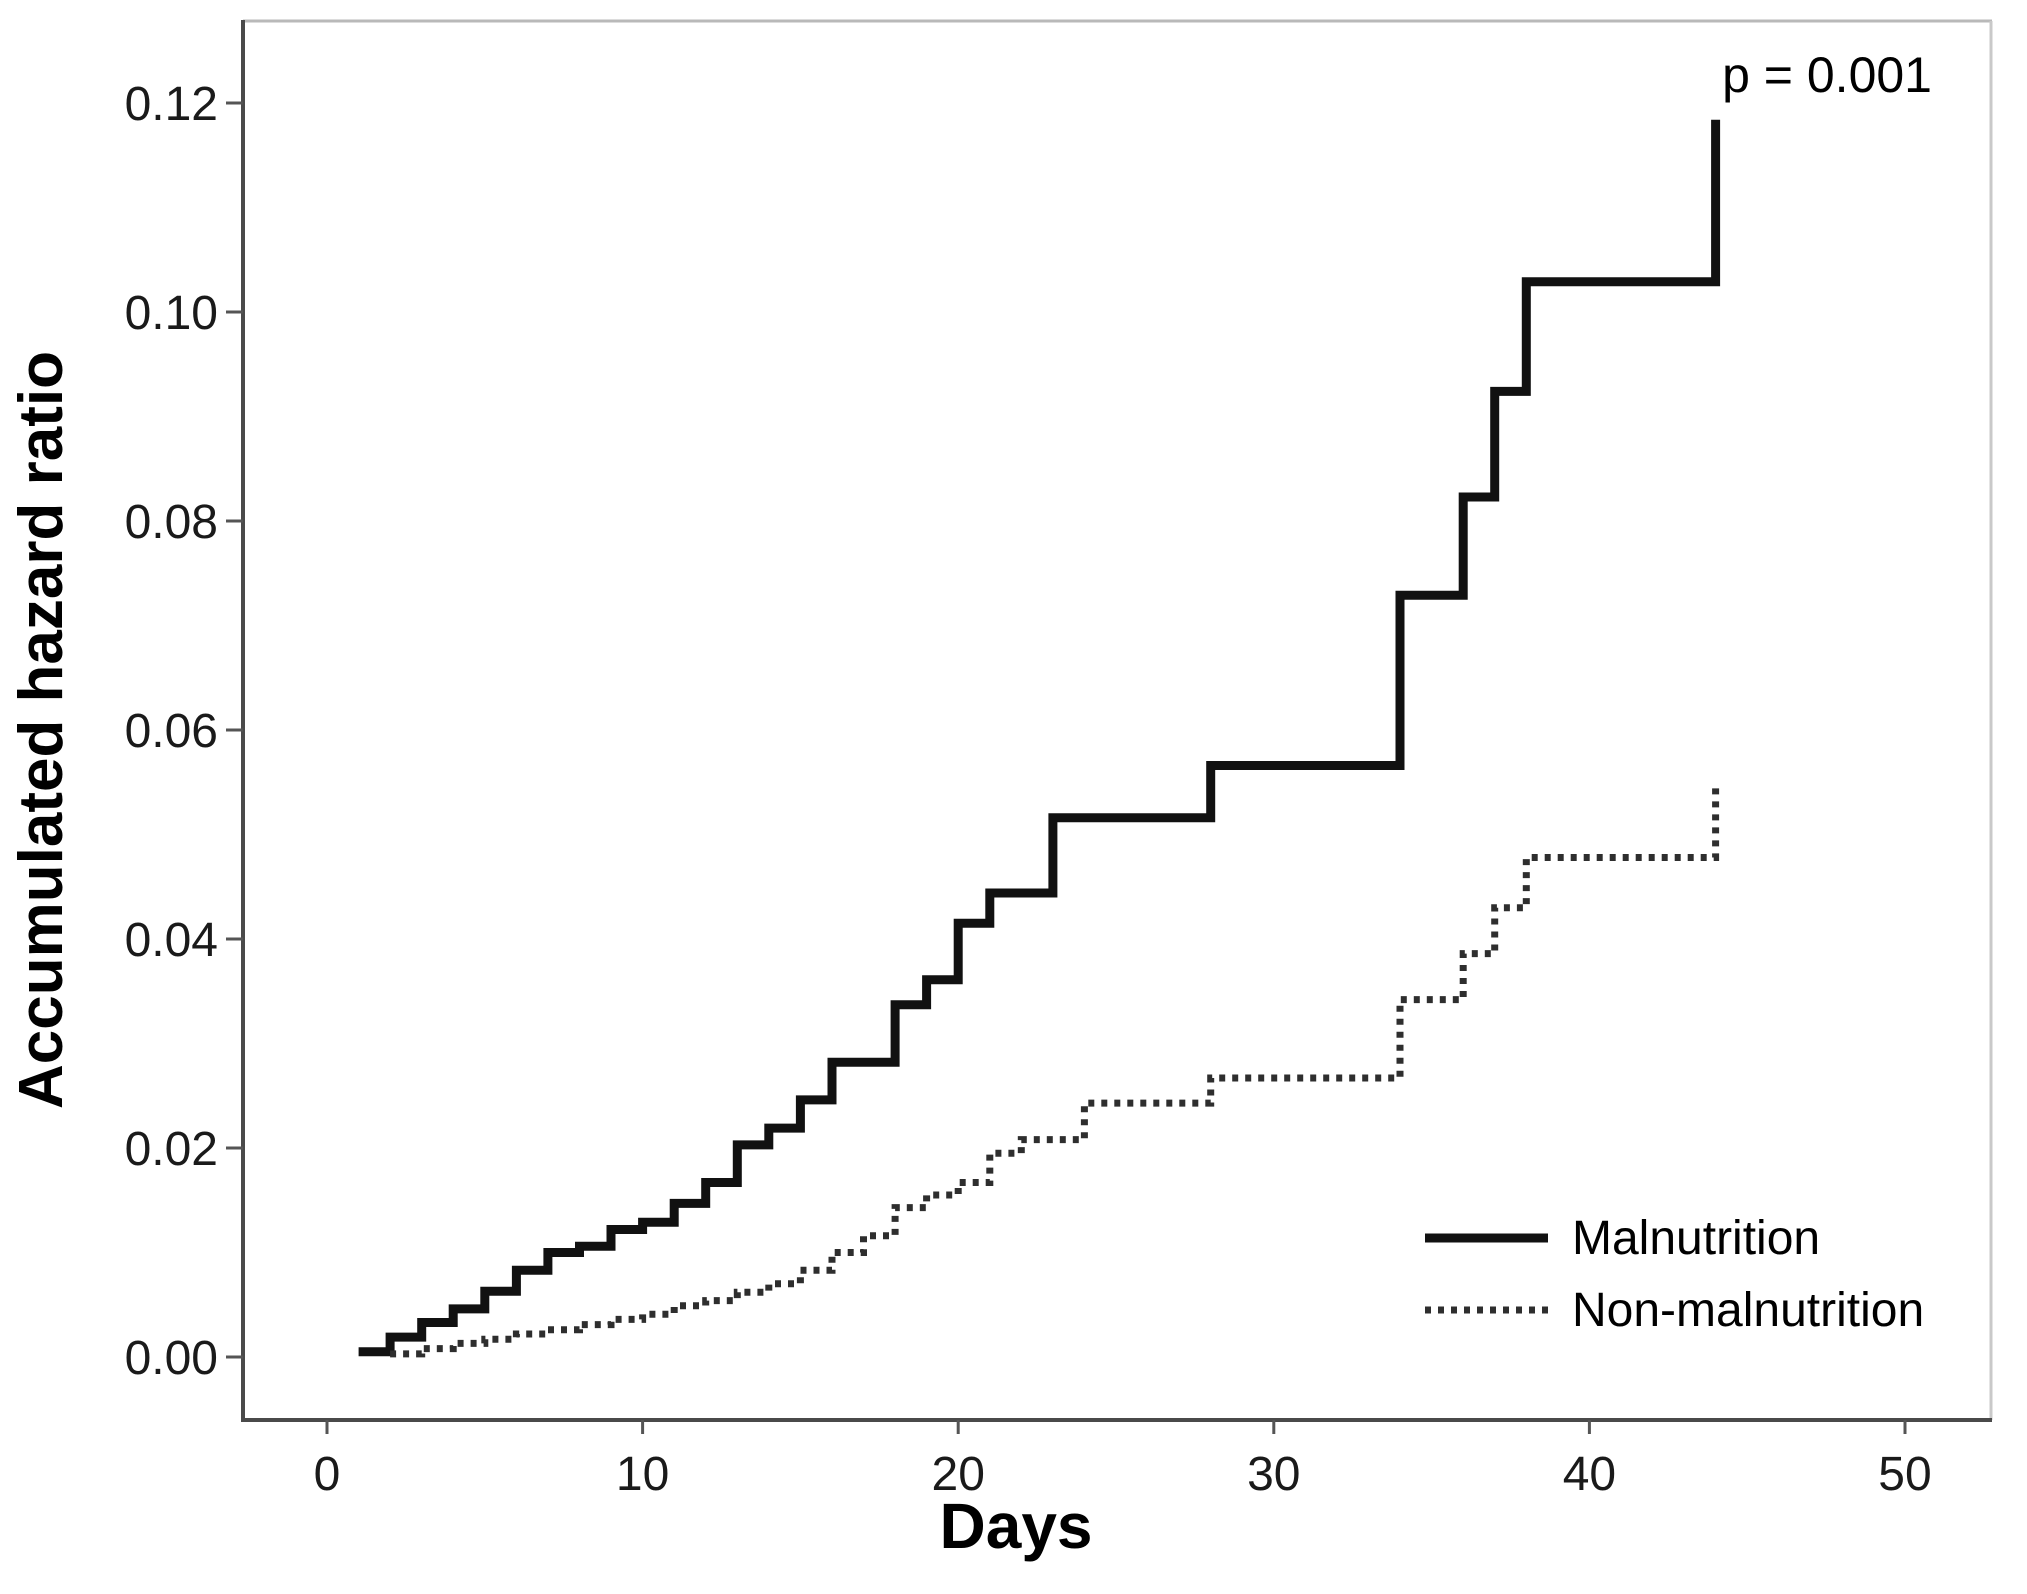 This screenshot has width=2027, height=1594. Describe the element at coordinates (1748, 1310) in the screenshot. I see `legend-label-non-malnutrition: Non-malnutrition` at that location.